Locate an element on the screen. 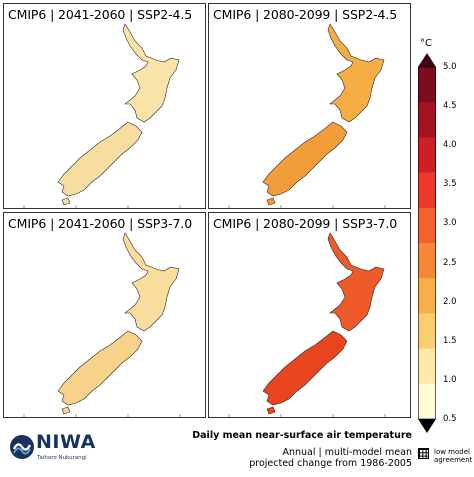  caption-title: Daily mean near-surface air temperature is located at coordinates (302, 435).